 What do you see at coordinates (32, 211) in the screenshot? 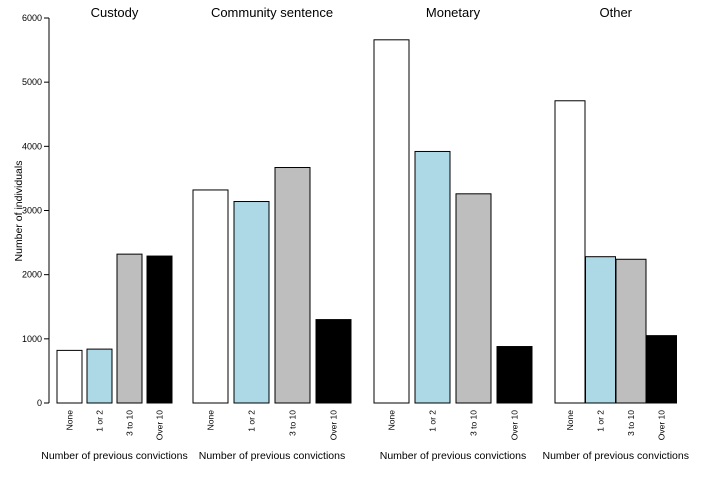
I see `y-tick-label: 3000` at bounding box center [32, 211].